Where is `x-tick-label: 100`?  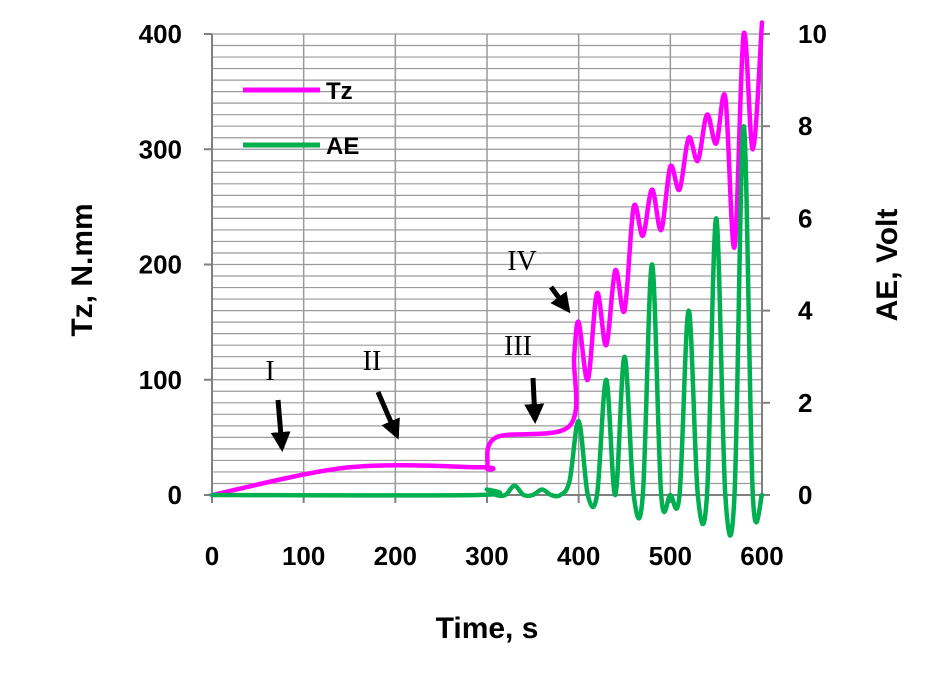 x-tick-label: 100 is located at coordinates (303, 556).